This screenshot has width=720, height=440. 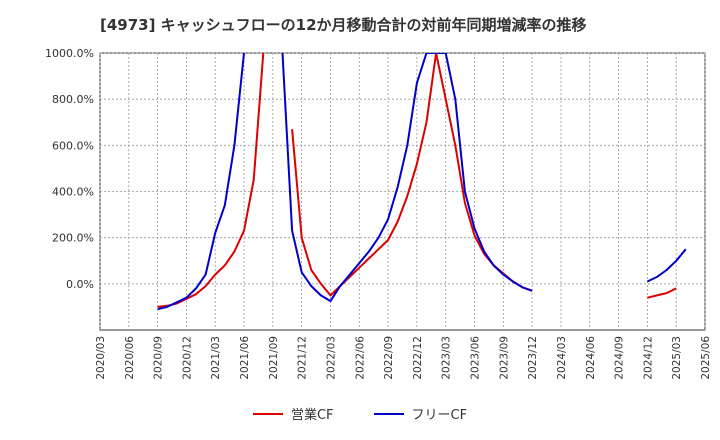 What do you see at coordinates (130, 358) in the screenshot?
I see `x-tick-label: 2020/06` at bounding box center [130, 358].